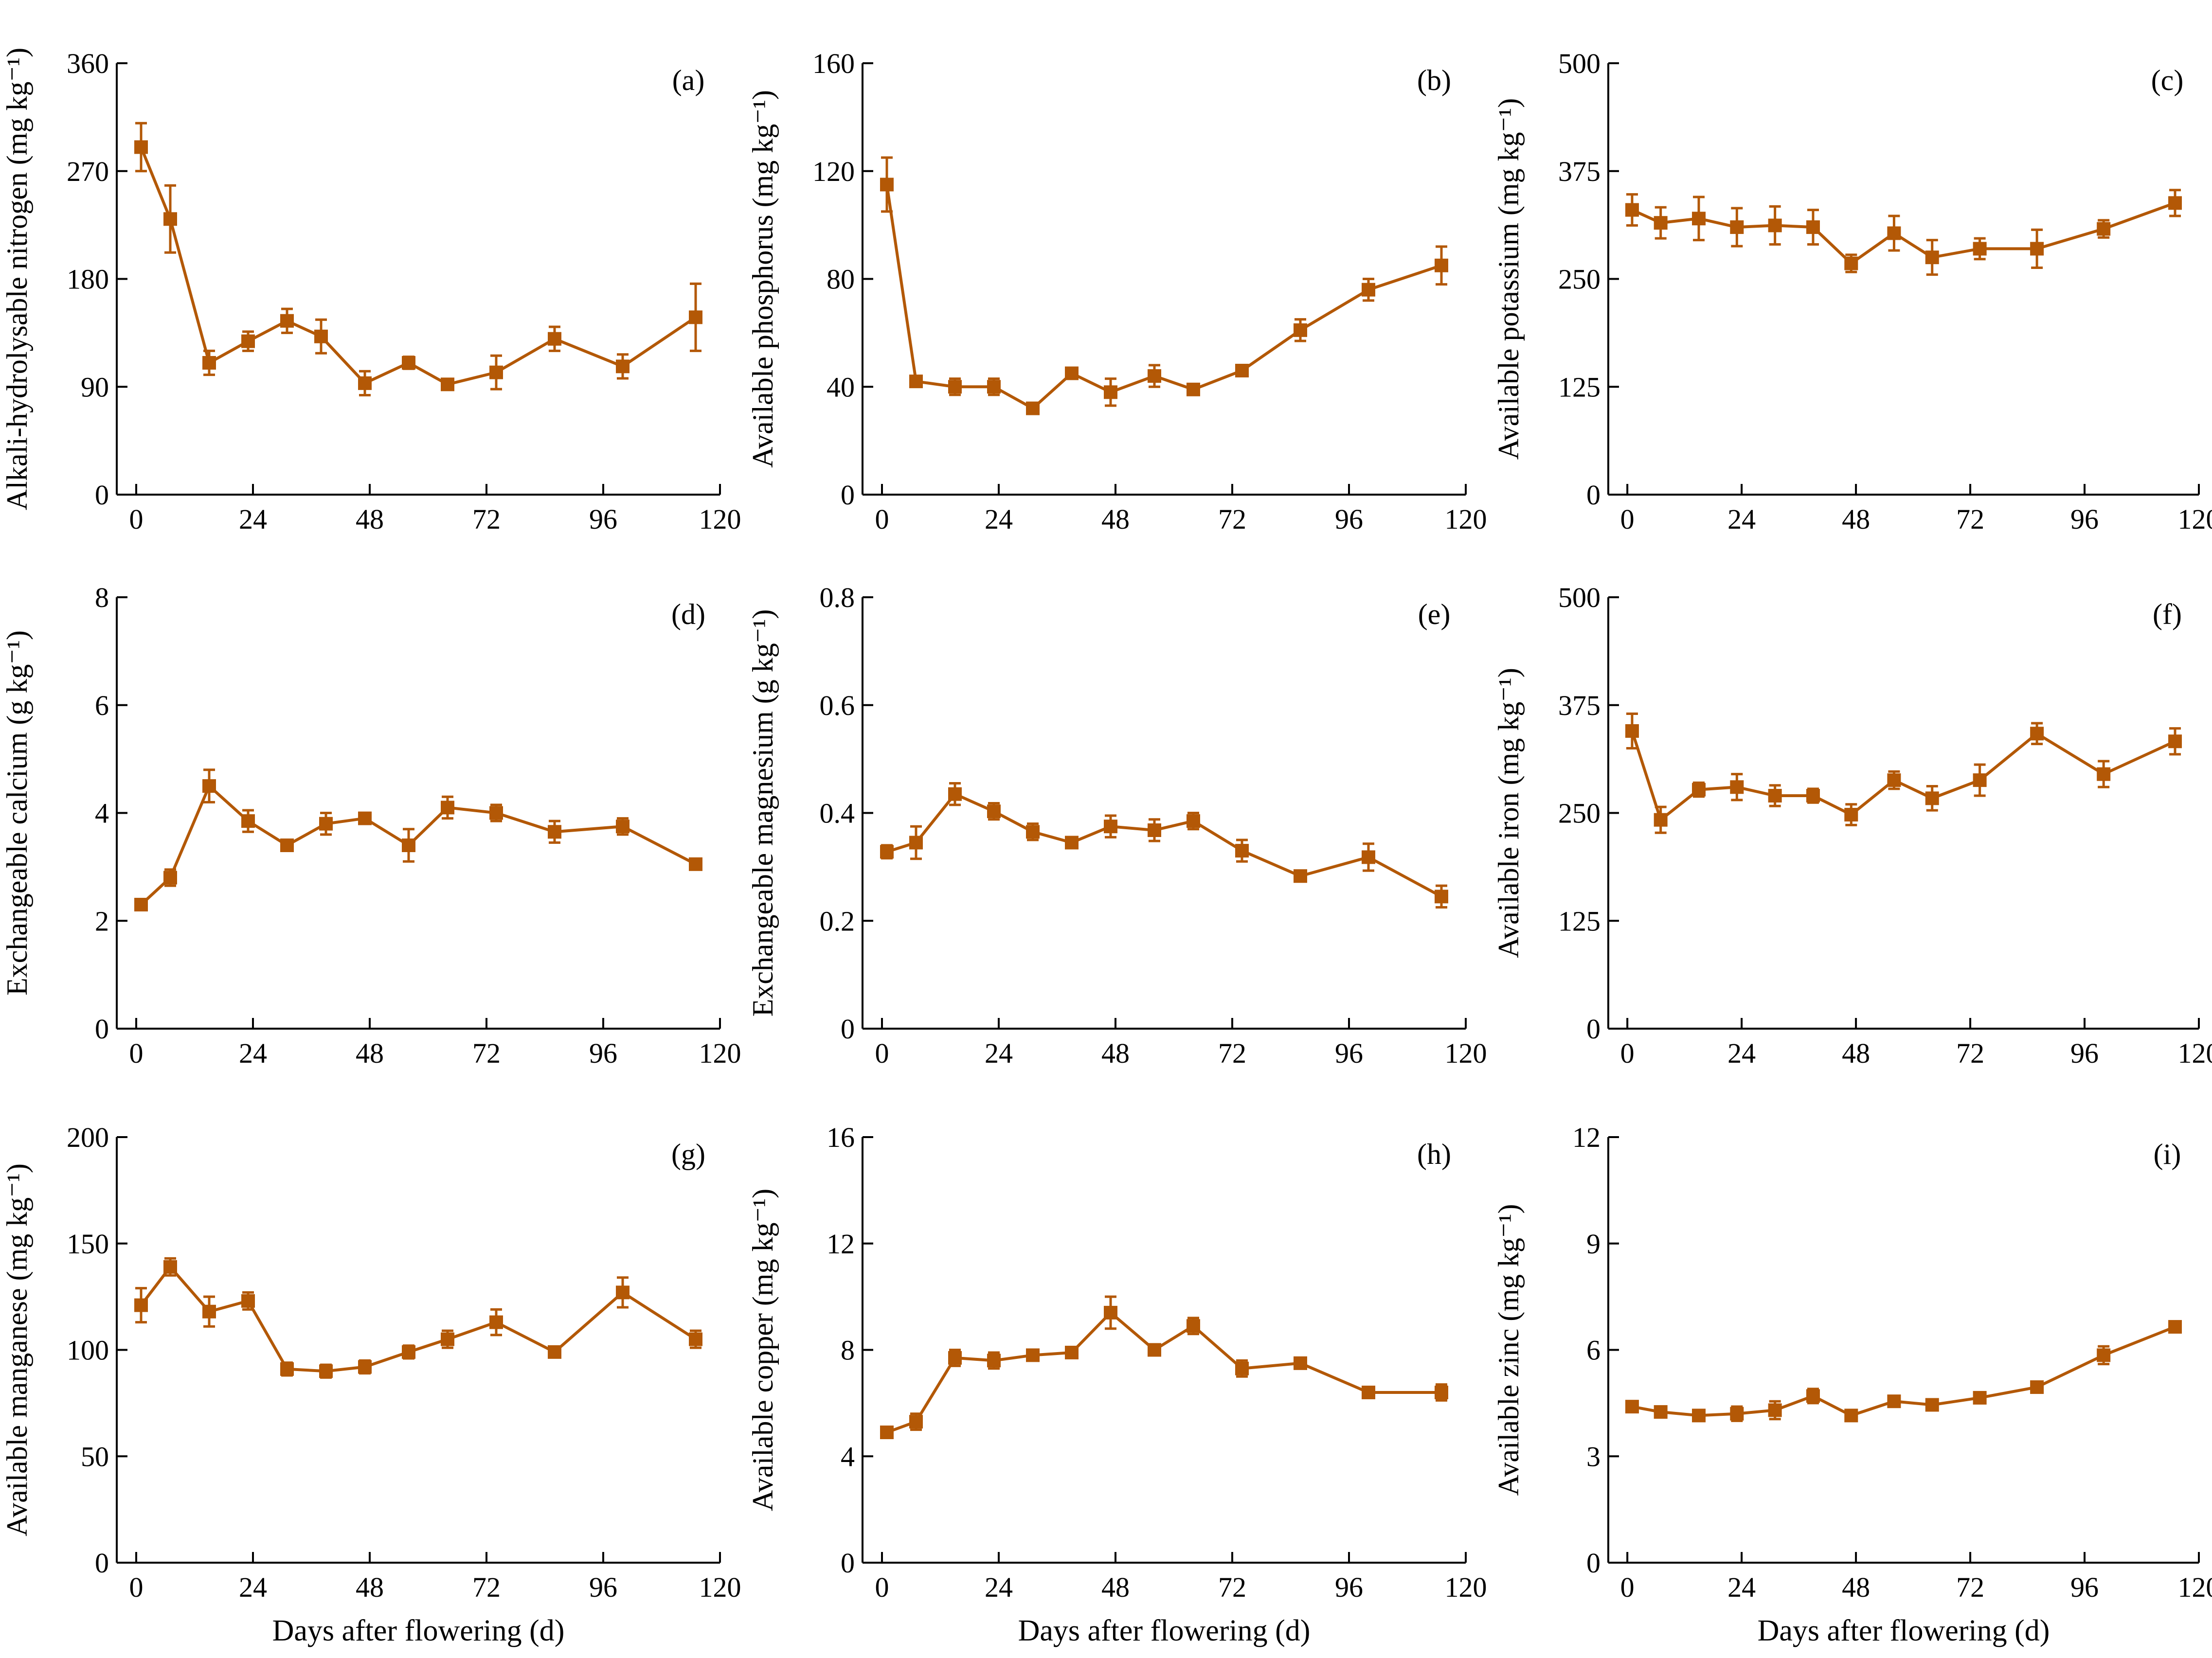 The width and height of the screenshot is (2212, 1658). What do you see at coordinates (1509, 279) in the screenshot?
I see `y-axis-label: Available potassium (mg kg⁻¹)` at bounding box center [1509, 279].